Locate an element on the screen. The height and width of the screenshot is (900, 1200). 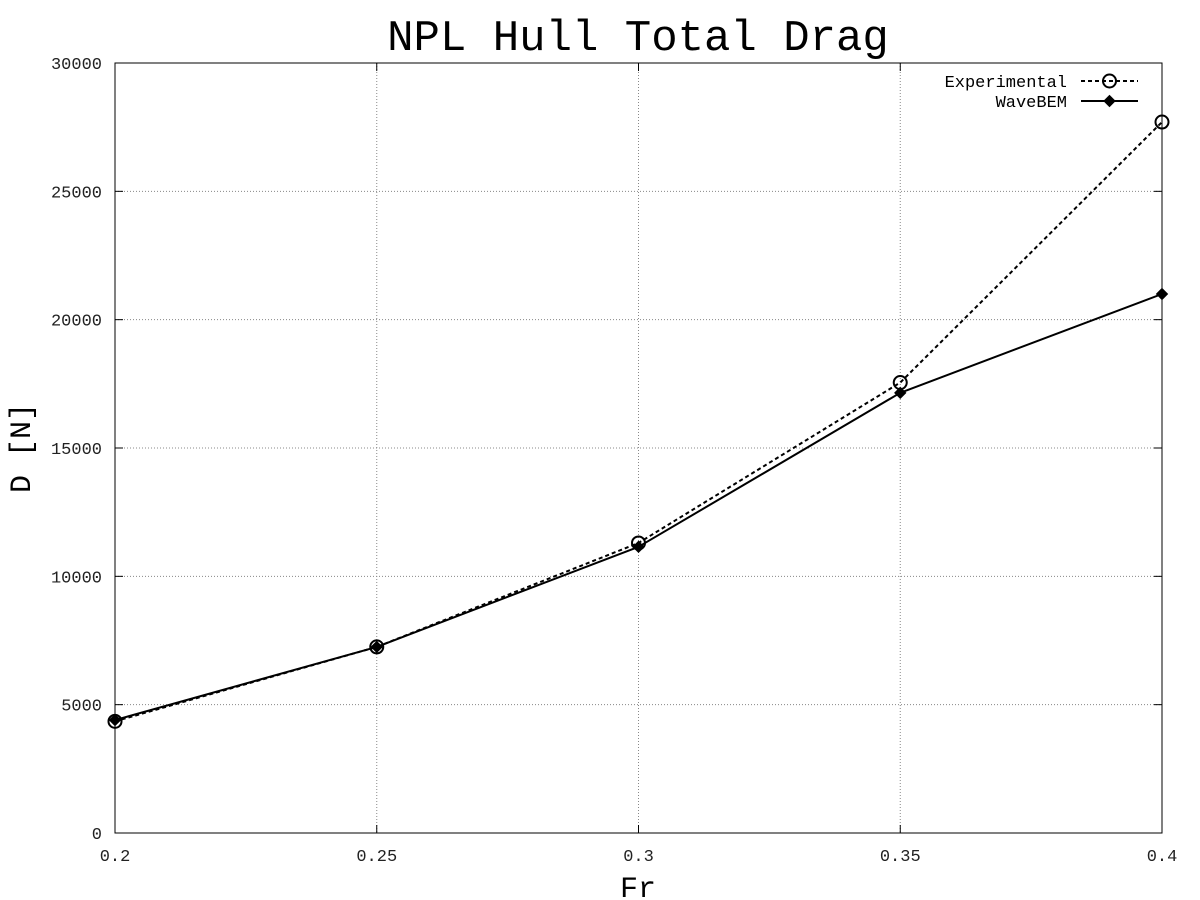
x-tick-label: 0.3 is located at coordinates (638, 857).